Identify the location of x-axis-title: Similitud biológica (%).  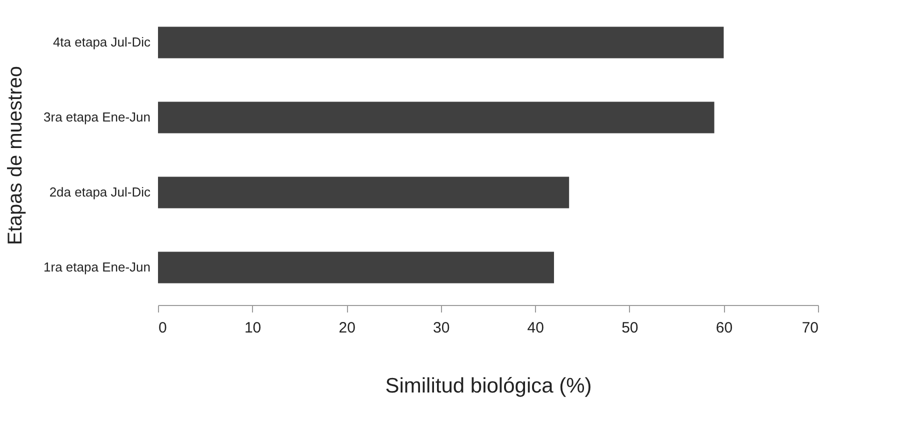
(488, 386).